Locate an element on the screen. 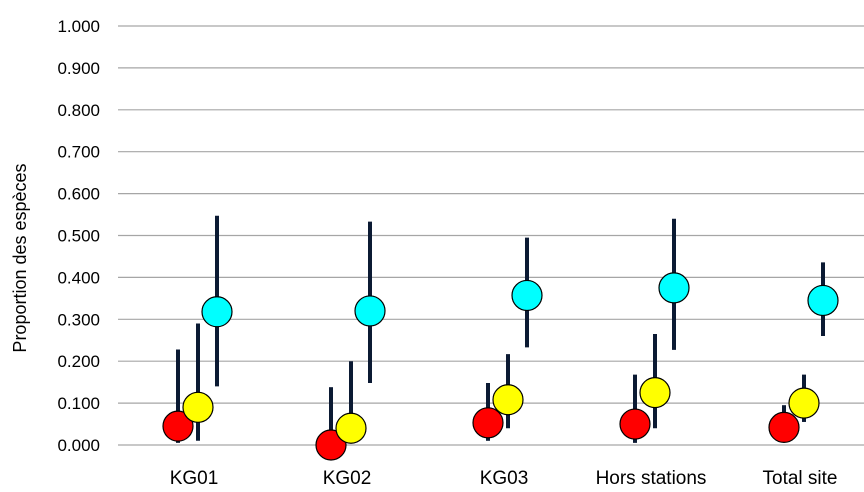  y-tick-label: 0.500 is located at coordinates (78, 236).